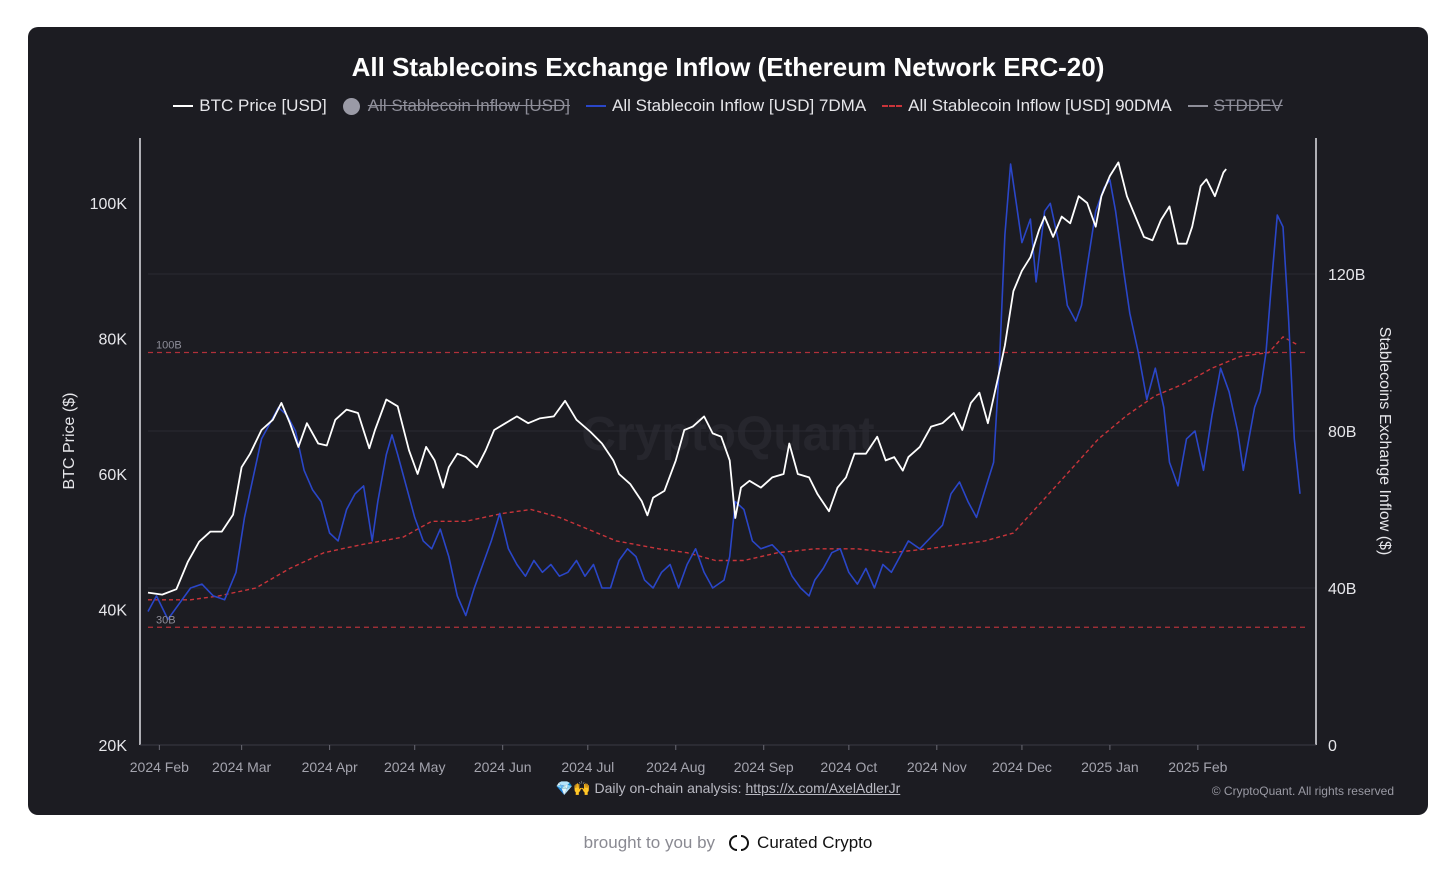 This screenshot has height=870, width=1456. What do you see at coordinates (113, 746) in the screenshot?
I see `left-tick-label: 20K` at bounding box center [113, 746].